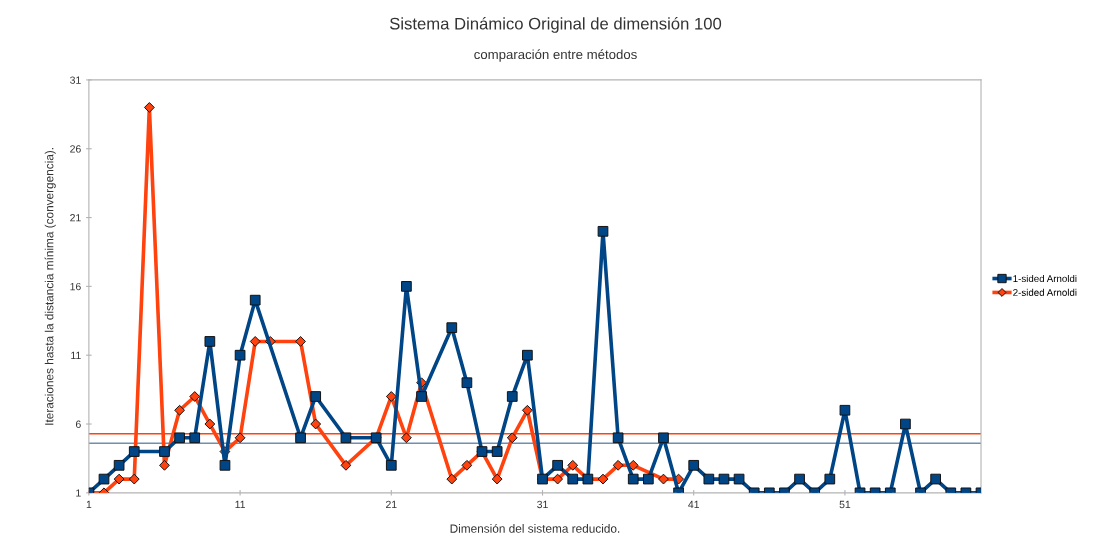 Image resolution: width=1111 pixels, height=555 pixels. I want to click on x-tick-label: 41, so click(693, 504).